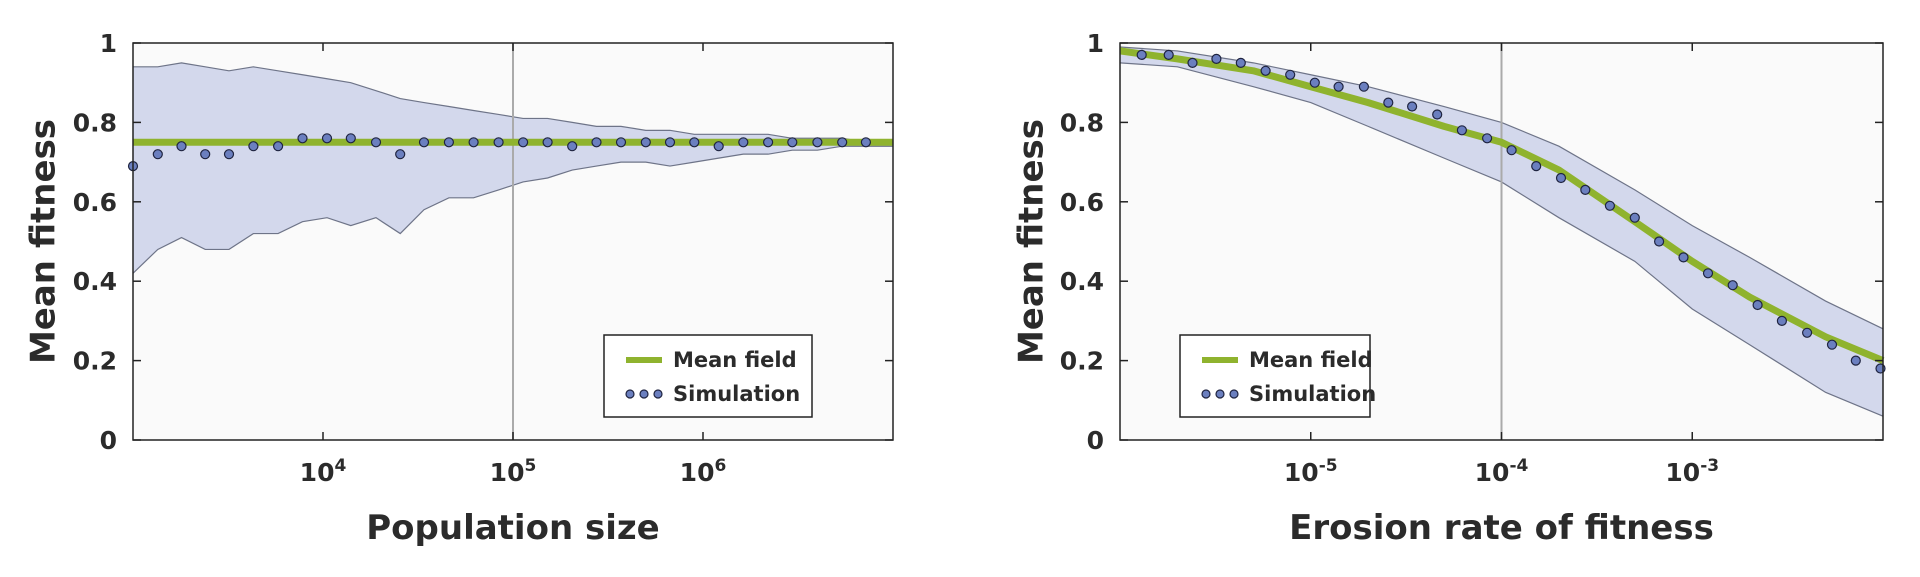  Describe the element at coordinates (513, 102) in the screenshot. I see `band-upper-edge` at that location.